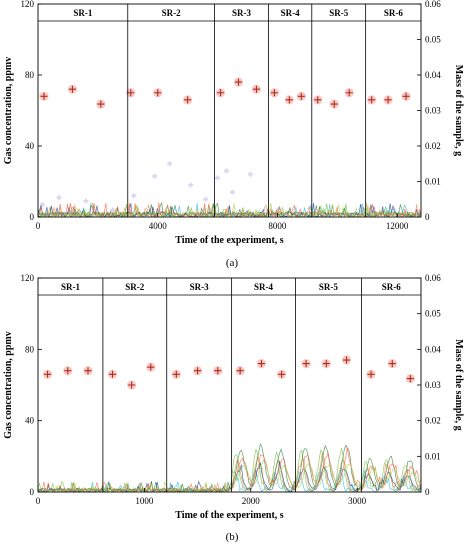 This screenshot has width=465, height=550. What do you see at coordinates (144, 501) in the screenshot?
I see `x-tick-label: 1000` at bounding box center [144, 501].